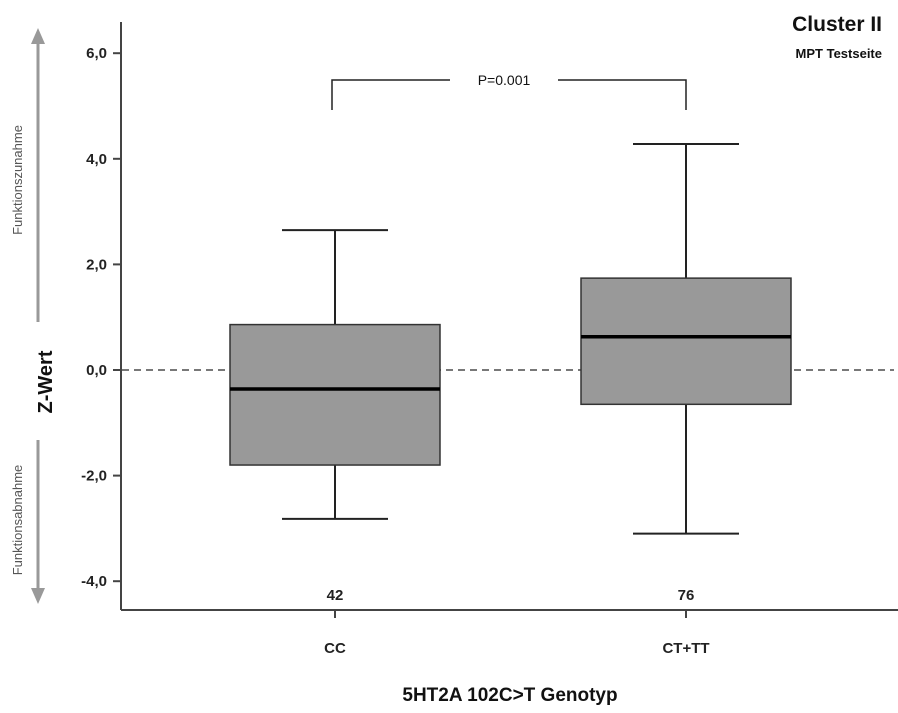 The height and width of the screenshot is (713, 898). Describe the element at coordinates (17, 520) in the screenshot. I see `down-label: Funktionsabnahme` at that location.